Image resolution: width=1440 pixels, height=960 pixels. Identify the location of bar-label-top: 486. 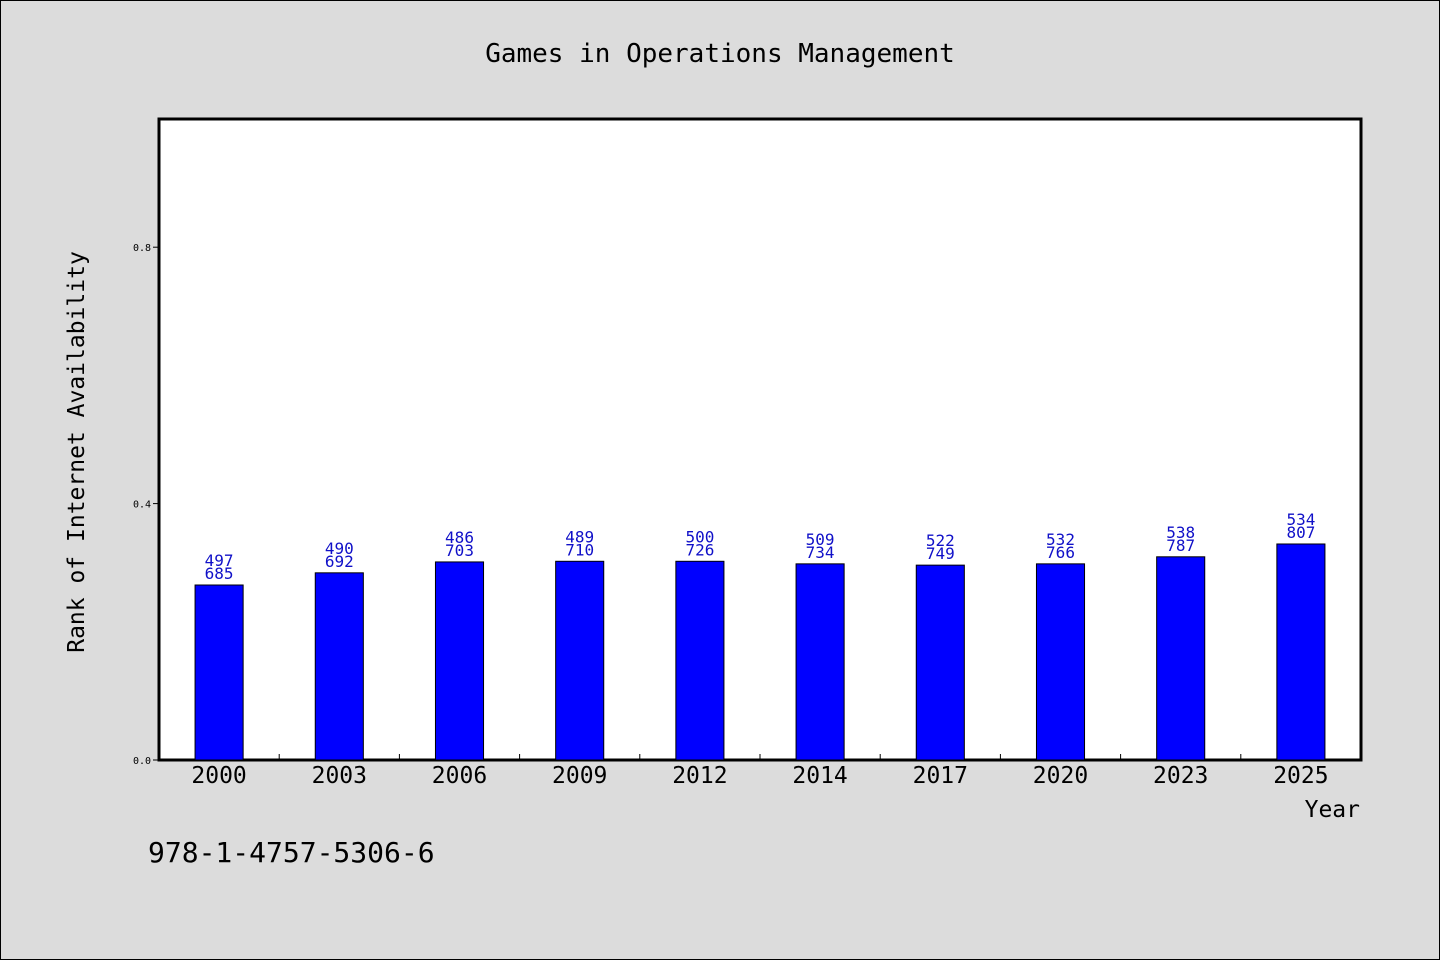
(459, 537).